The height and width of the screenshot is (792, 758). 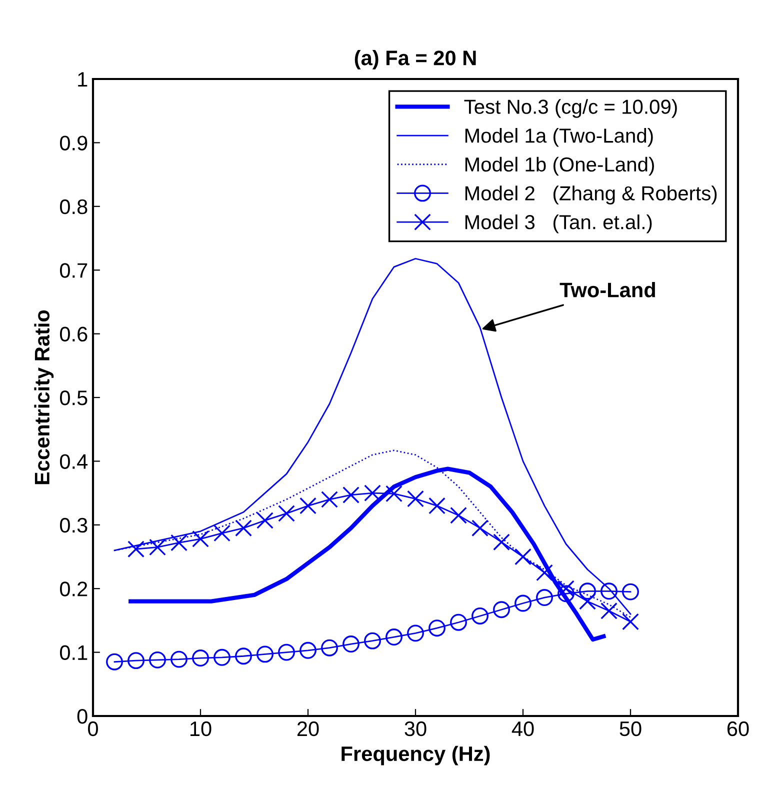 I want to click on y-tick-label: 0, so click(x=82, y=716).